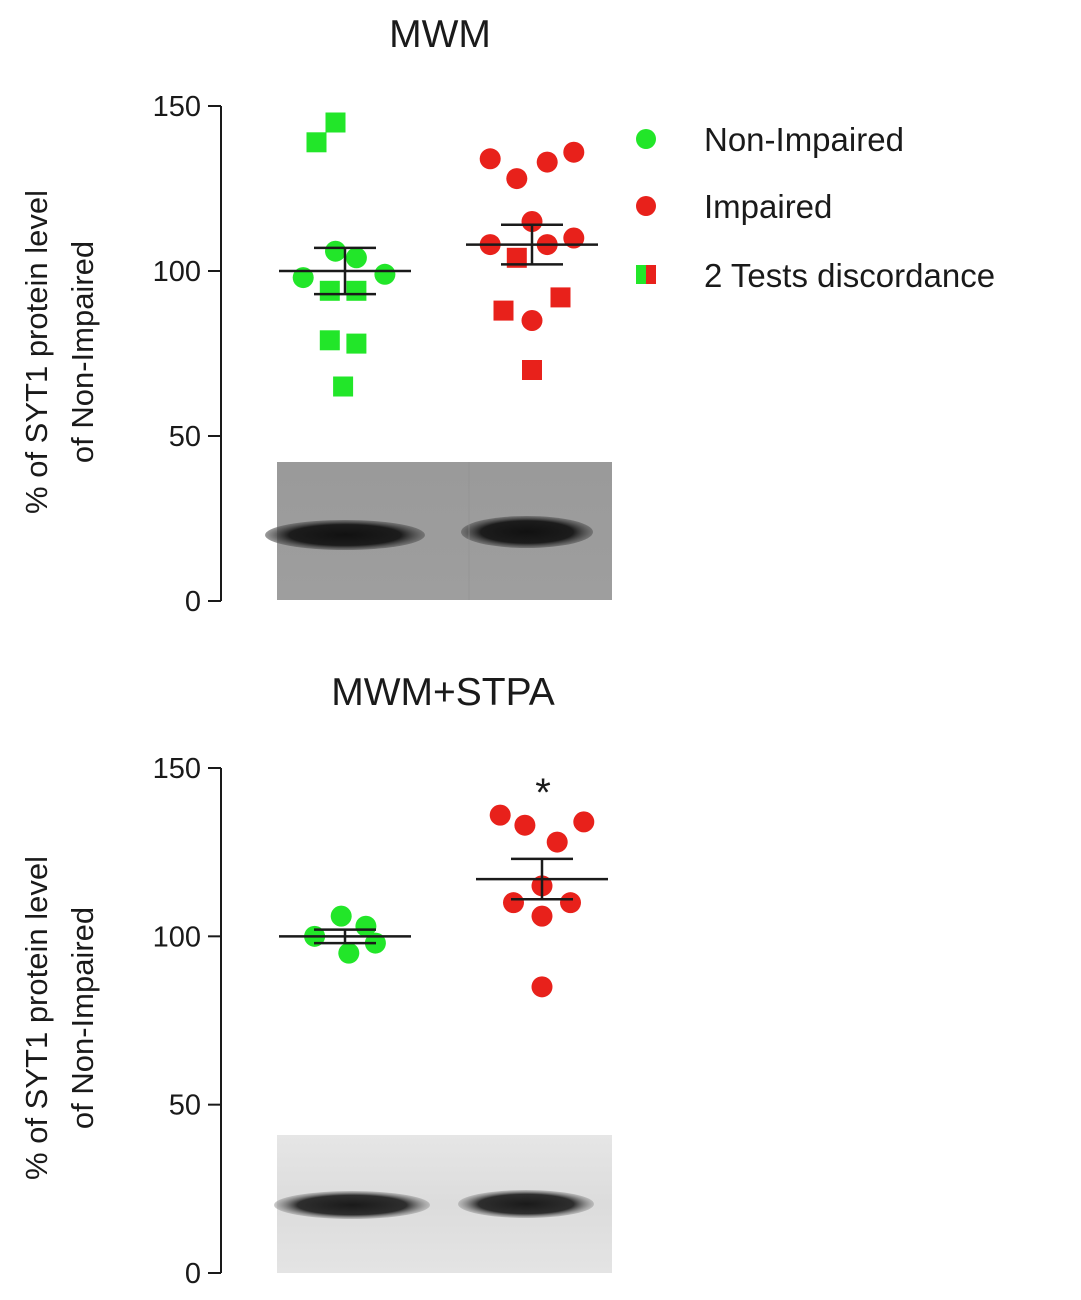  What do you see at coordinates (641, 274) in the screenshot?
I see `legend-marker-green-half` at bounding box center [641, 274].